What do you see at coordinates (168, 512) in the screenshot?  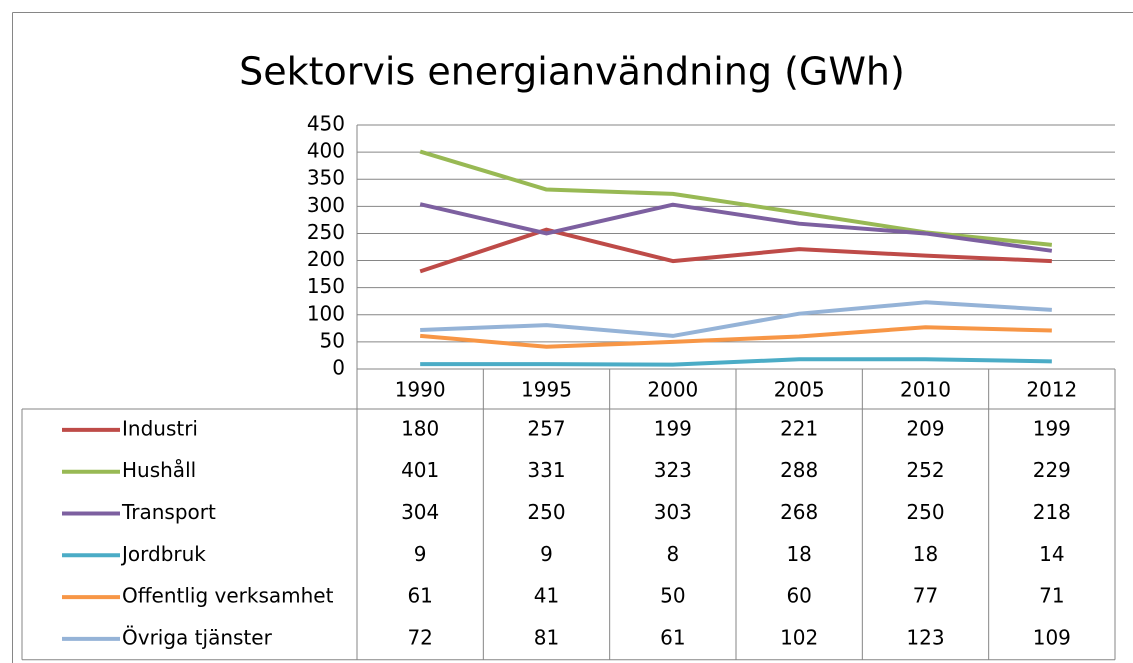 I see `legend-label: Transport` at bounding box center [168, 512].